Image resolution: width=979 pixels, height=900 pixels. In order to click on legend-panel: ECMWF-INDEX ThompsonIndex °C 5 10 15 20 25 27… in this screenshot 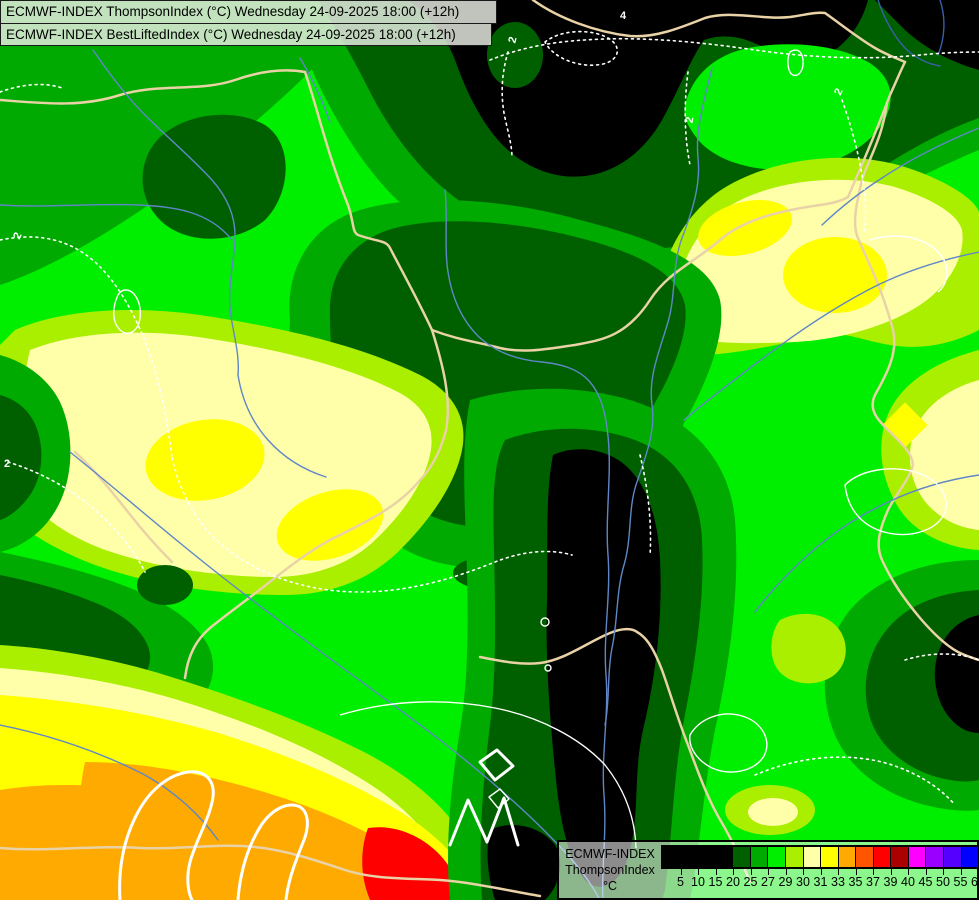, I will do `click(768, 870)`.